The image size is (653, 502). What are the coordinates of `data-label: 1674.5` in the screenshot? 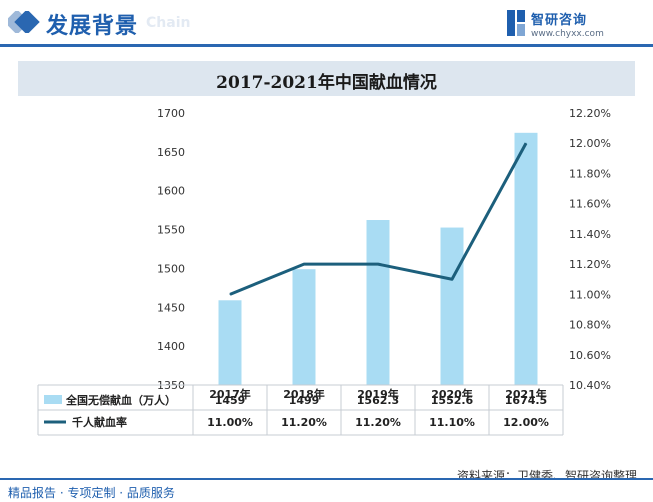 It's located at (526, 400).